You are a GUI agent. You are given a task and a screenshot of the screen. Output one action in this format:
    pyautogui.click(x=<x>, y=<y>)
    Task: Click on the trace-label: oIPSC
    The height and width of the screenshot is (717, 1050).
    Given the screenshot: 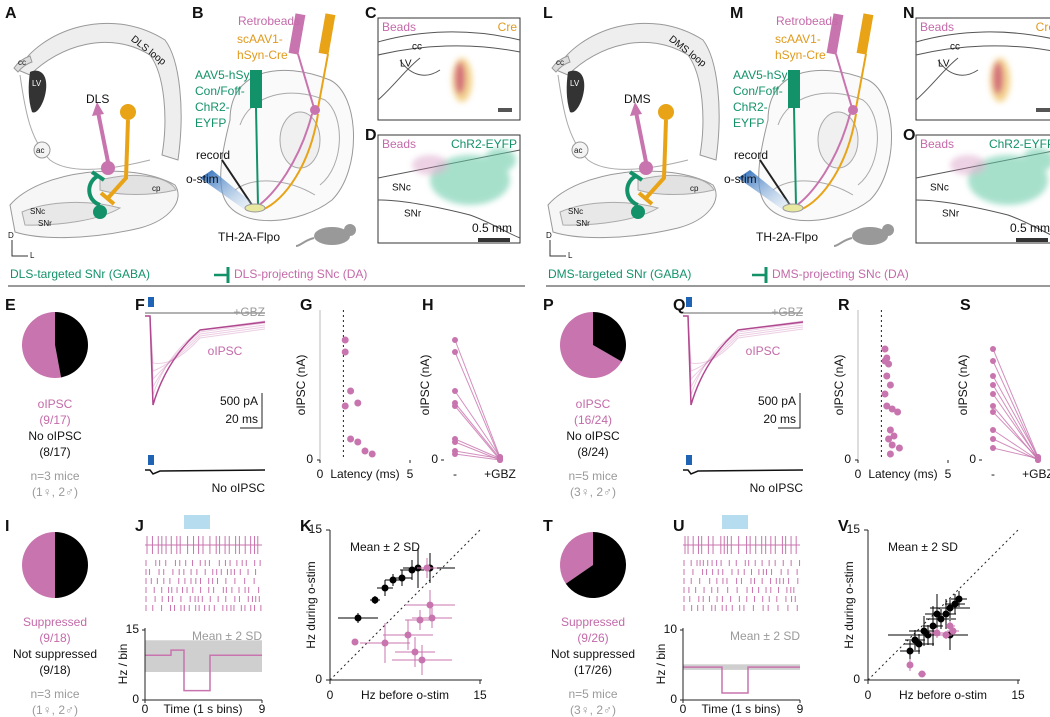 What is the action you would take?
    pyautogui.click(x=763, y=351)
    